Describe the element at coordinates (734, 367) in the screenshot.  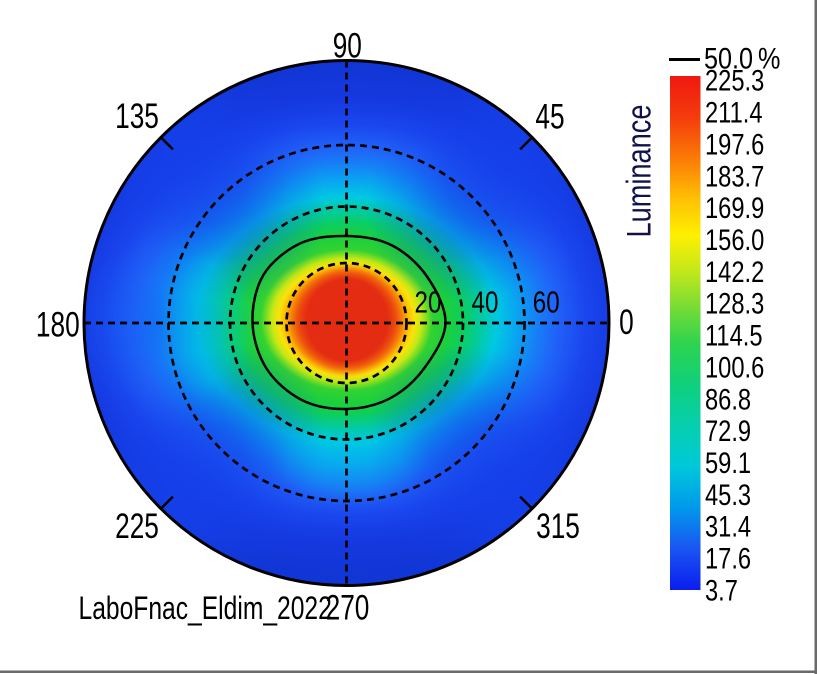
I see `svg-text: 100.6` at that location.